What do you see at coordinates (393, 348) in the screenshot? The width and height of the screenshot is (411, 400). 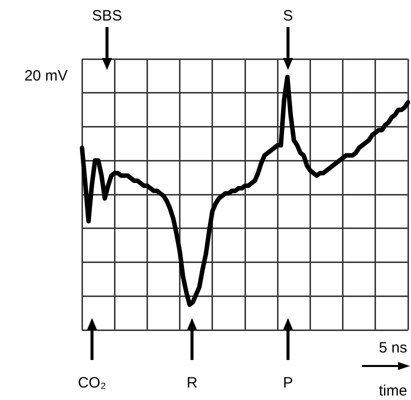 I see `text: 5 ns` at bounding box center [393, 348].